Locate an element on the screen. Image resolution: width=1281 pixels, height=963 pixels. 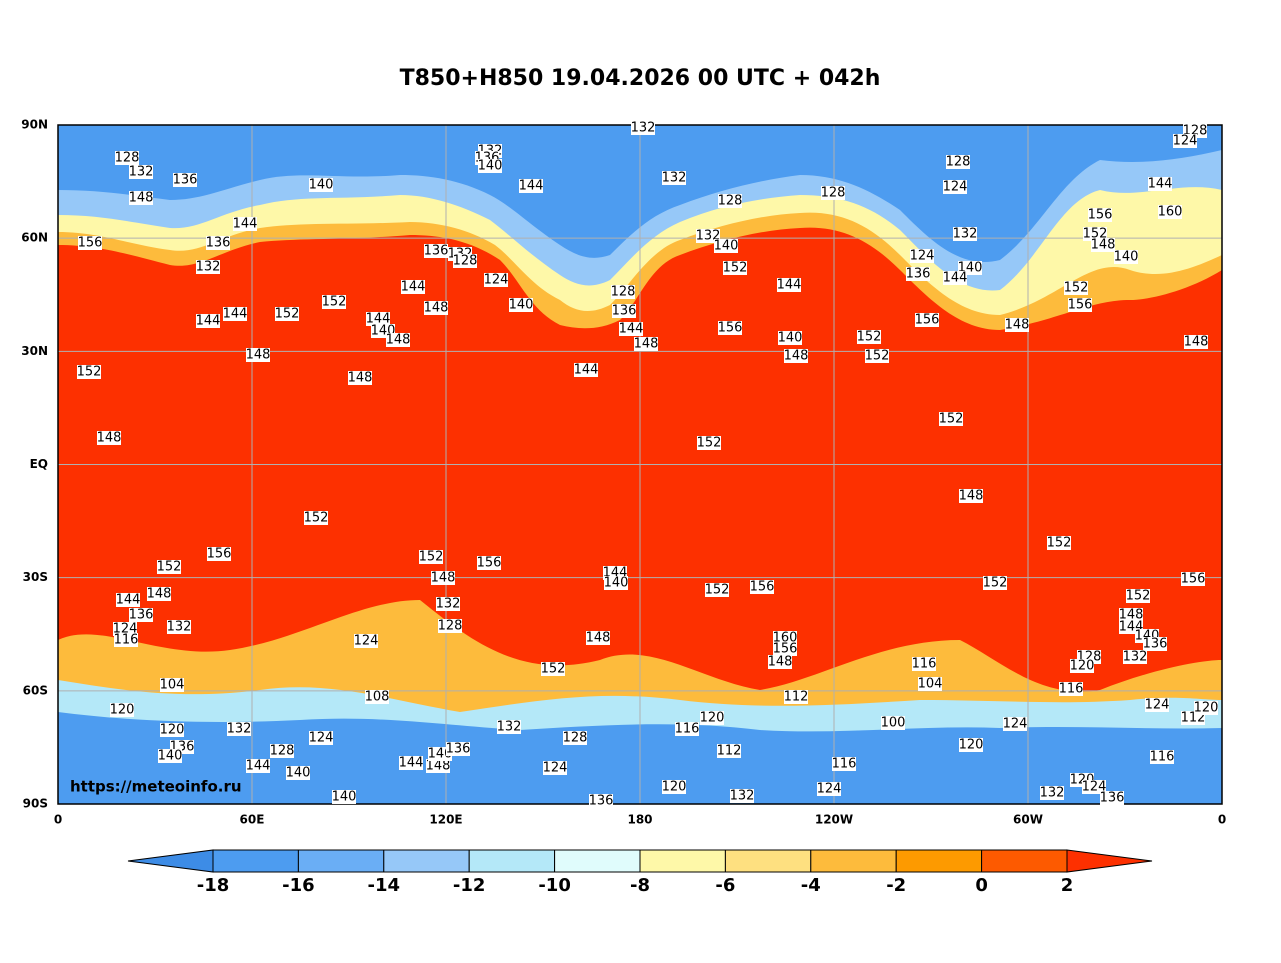
contour-label: 108 is located at coordinates (377, 697).